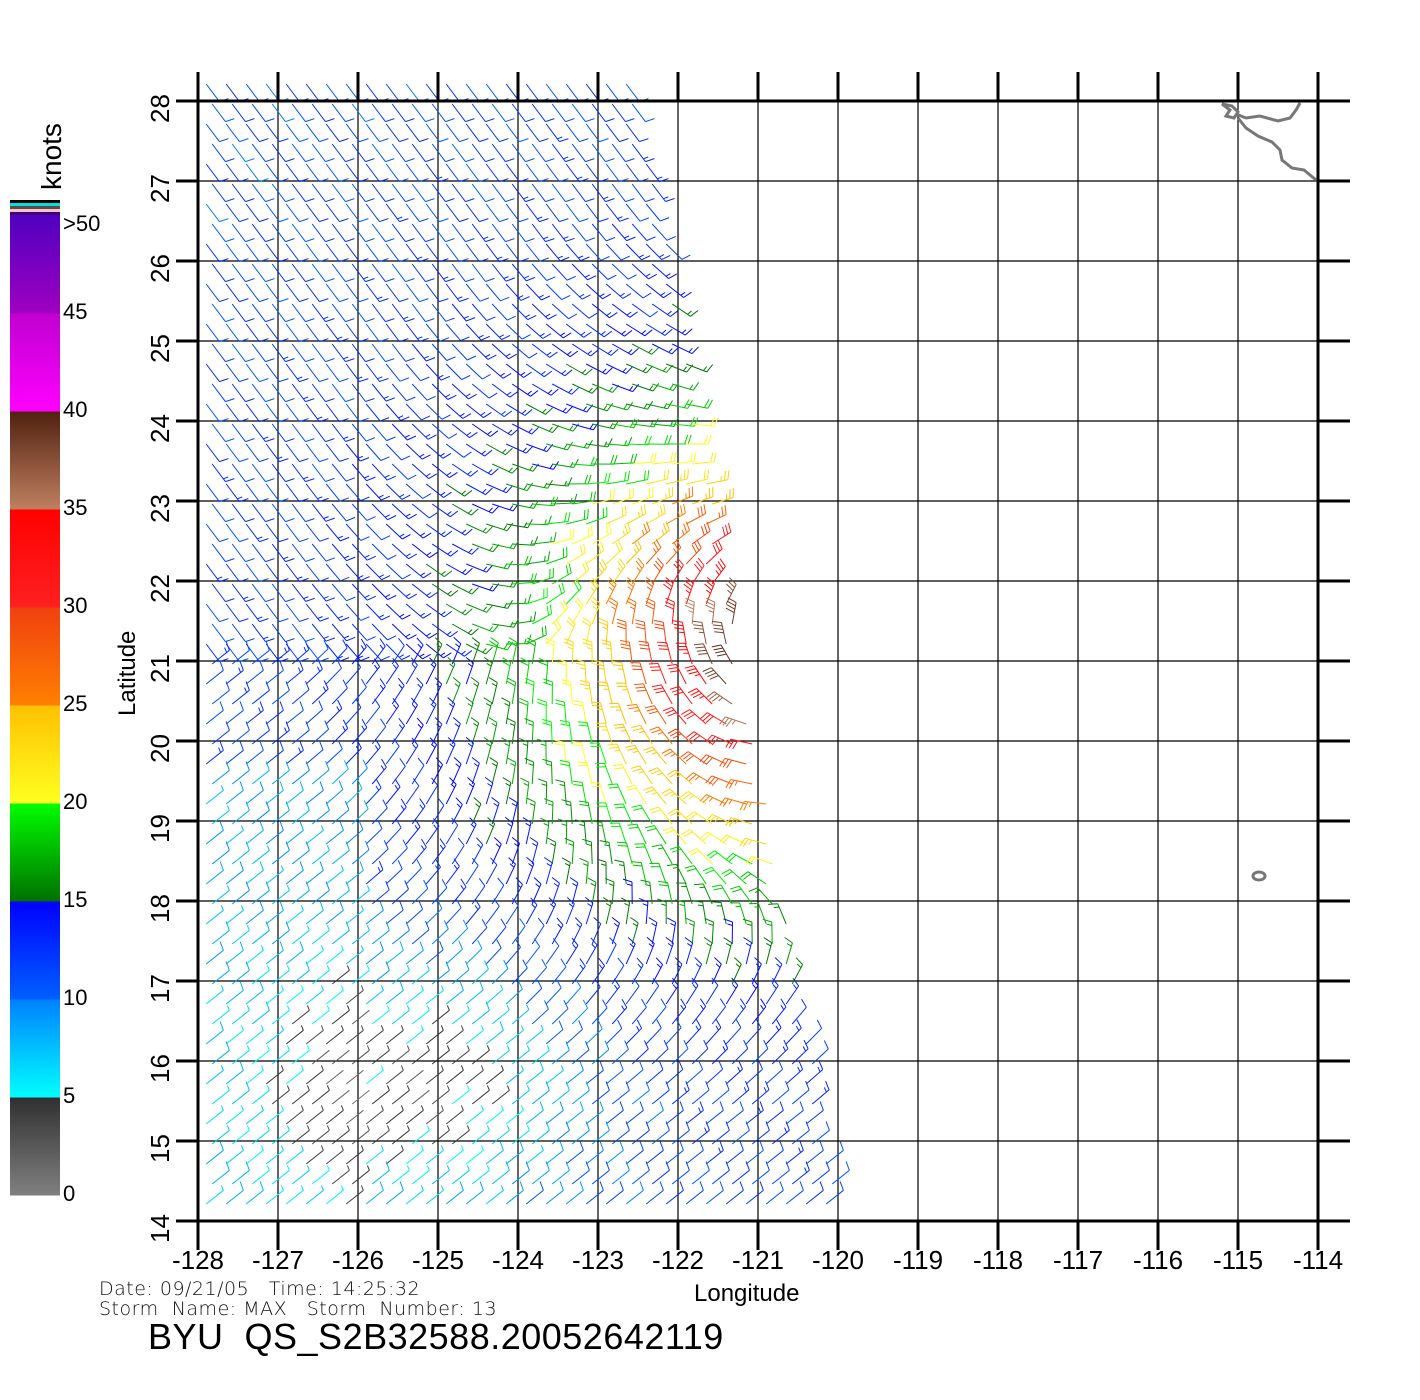 The image size is (1420, 1400). I want to click on colorbar-label: 40, so click(75, 409).